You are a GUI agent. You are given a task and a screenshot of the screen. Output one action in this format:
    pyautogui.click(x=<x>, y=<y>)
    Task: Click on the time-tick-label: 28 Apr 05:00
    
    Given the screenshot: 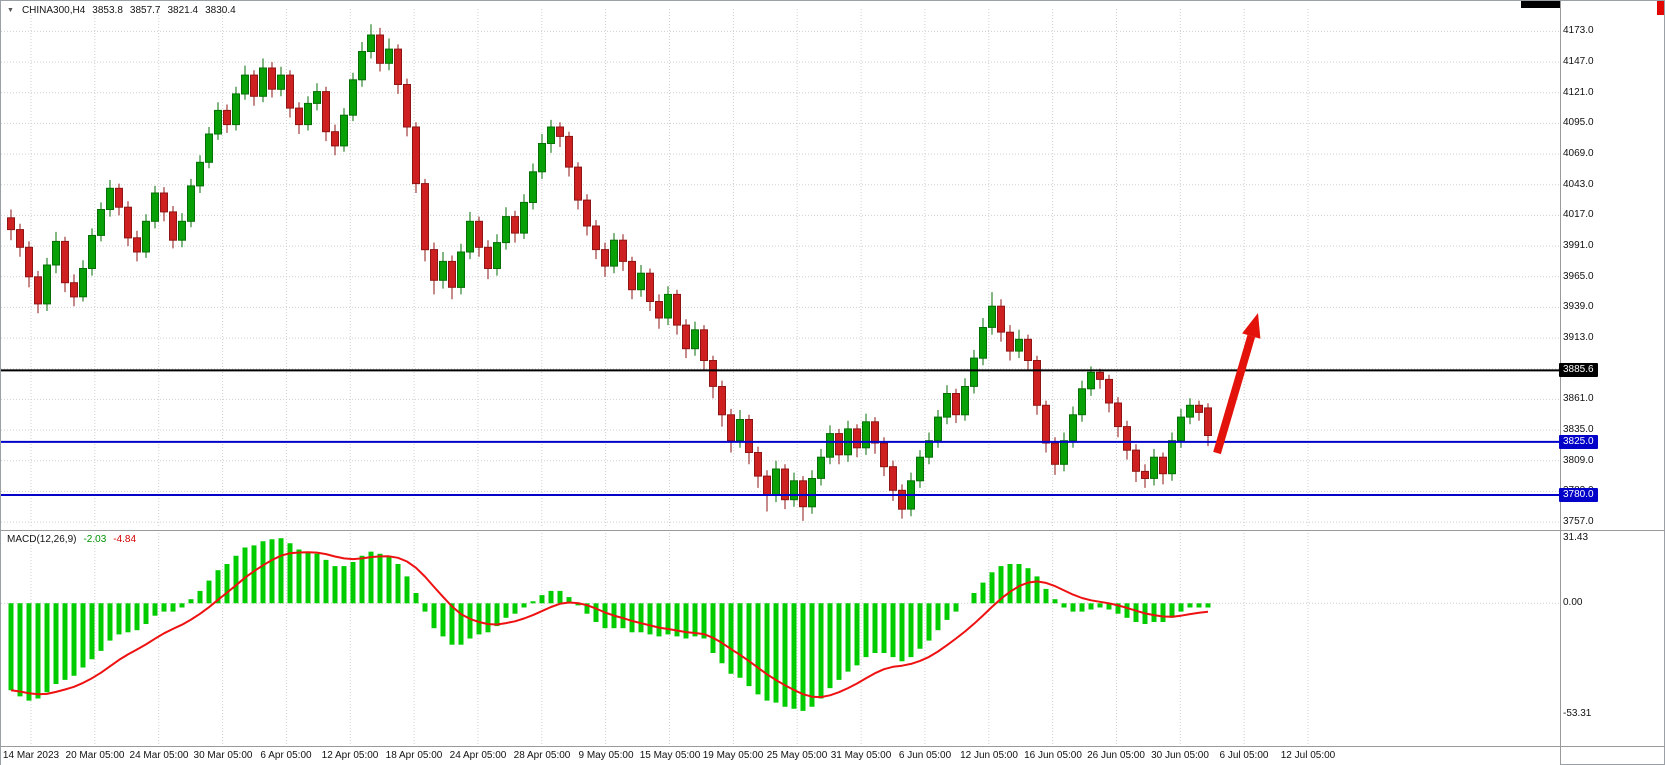 What is the action you would take?
    pyautogui.click(x=542, y=755)
    